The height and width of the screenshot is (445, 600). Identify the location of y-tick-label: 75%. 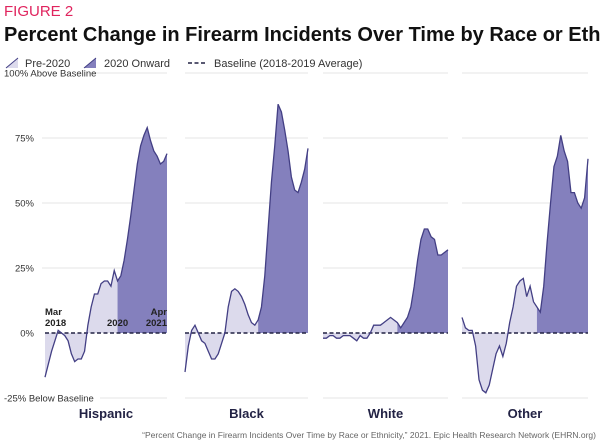
(25, 139).